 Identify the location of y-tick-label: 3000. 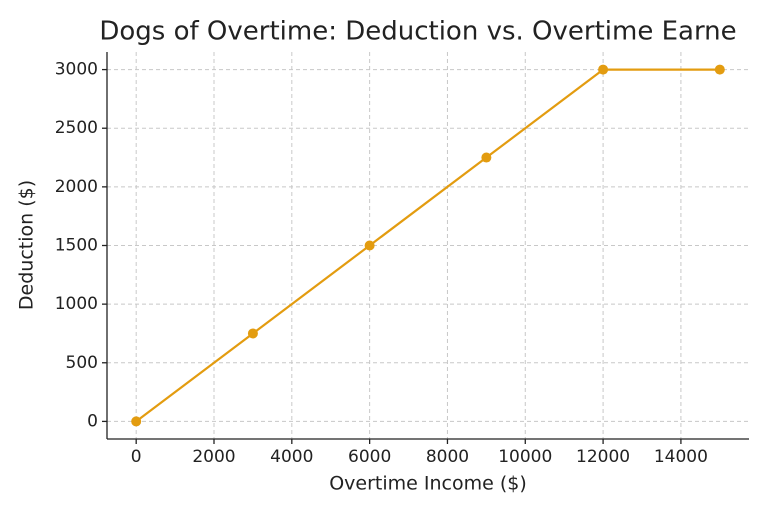
(76, 70).